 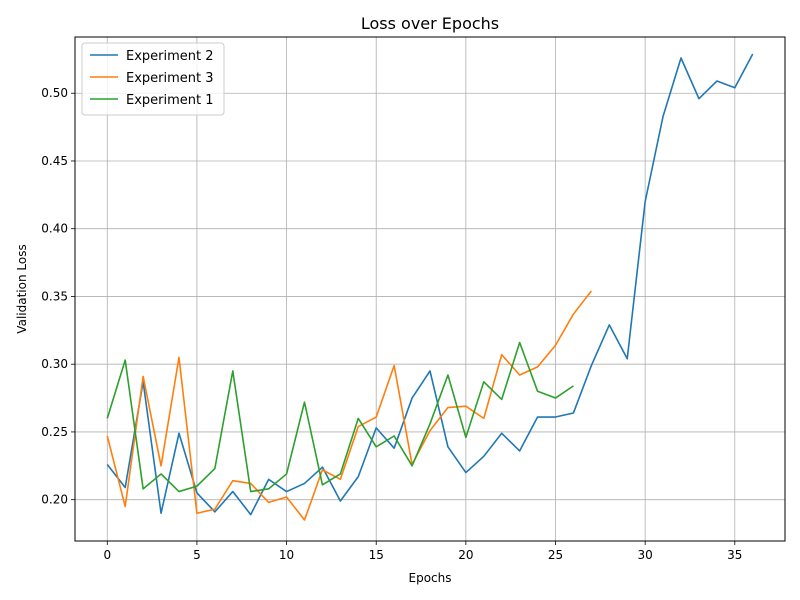 What do you see at coordinates (54, 93) in the screenshot?
I see `y-tick-label: 0.50` at bounding box center [54, 93].